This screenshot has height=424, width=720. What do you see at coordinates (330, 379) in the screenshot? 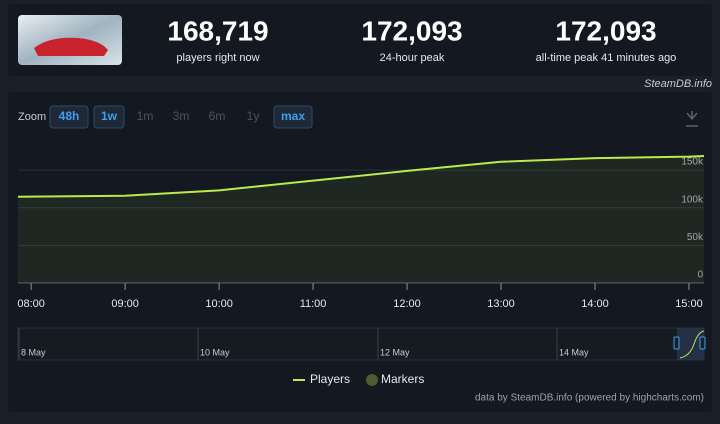
I see `legend-label: Players` at bounding box center [330, 379].